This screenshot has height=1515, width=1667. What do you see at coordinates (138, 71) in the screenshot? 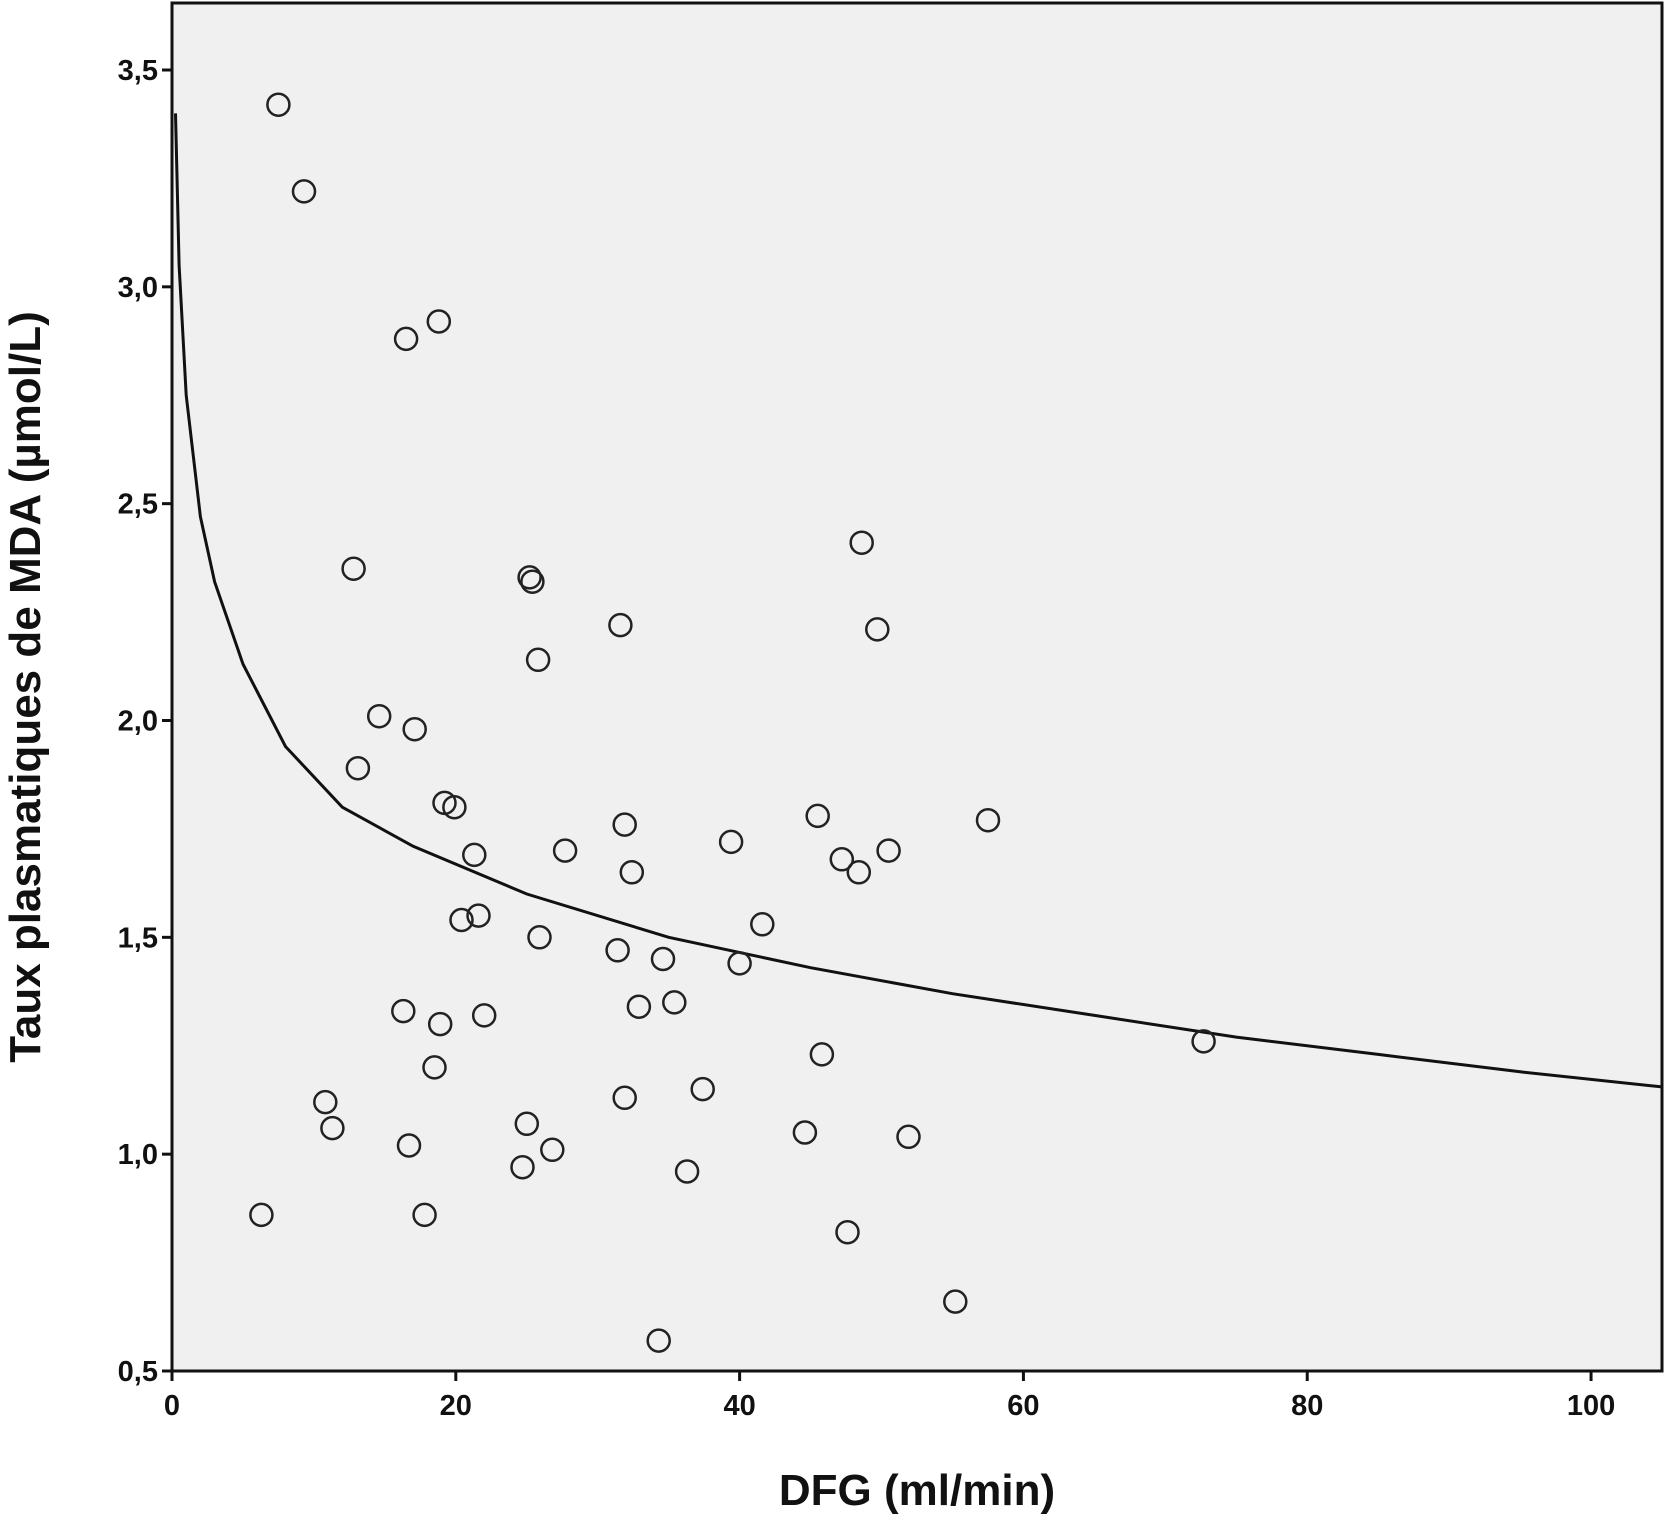
I see `y-tick-label: 3,5` at bounding box center [138, 71].